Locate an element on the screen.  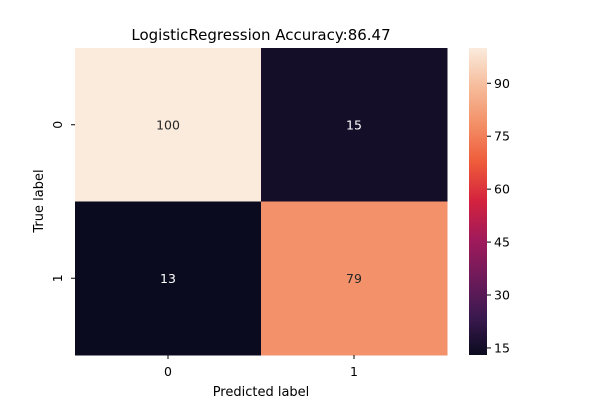
colorbar-tick-label: 15 is located at coordinates (502, 347).